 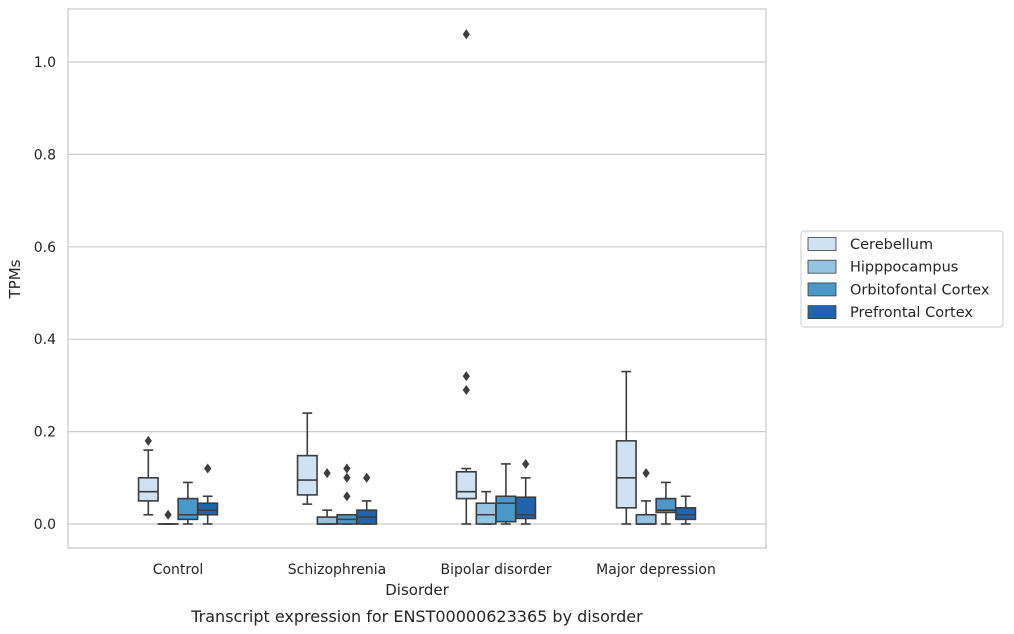 What do you see at coordinates (904, 268) in the screenshot?
I see `legend-label: Hipppocampus` at bounding box center [904, 268].